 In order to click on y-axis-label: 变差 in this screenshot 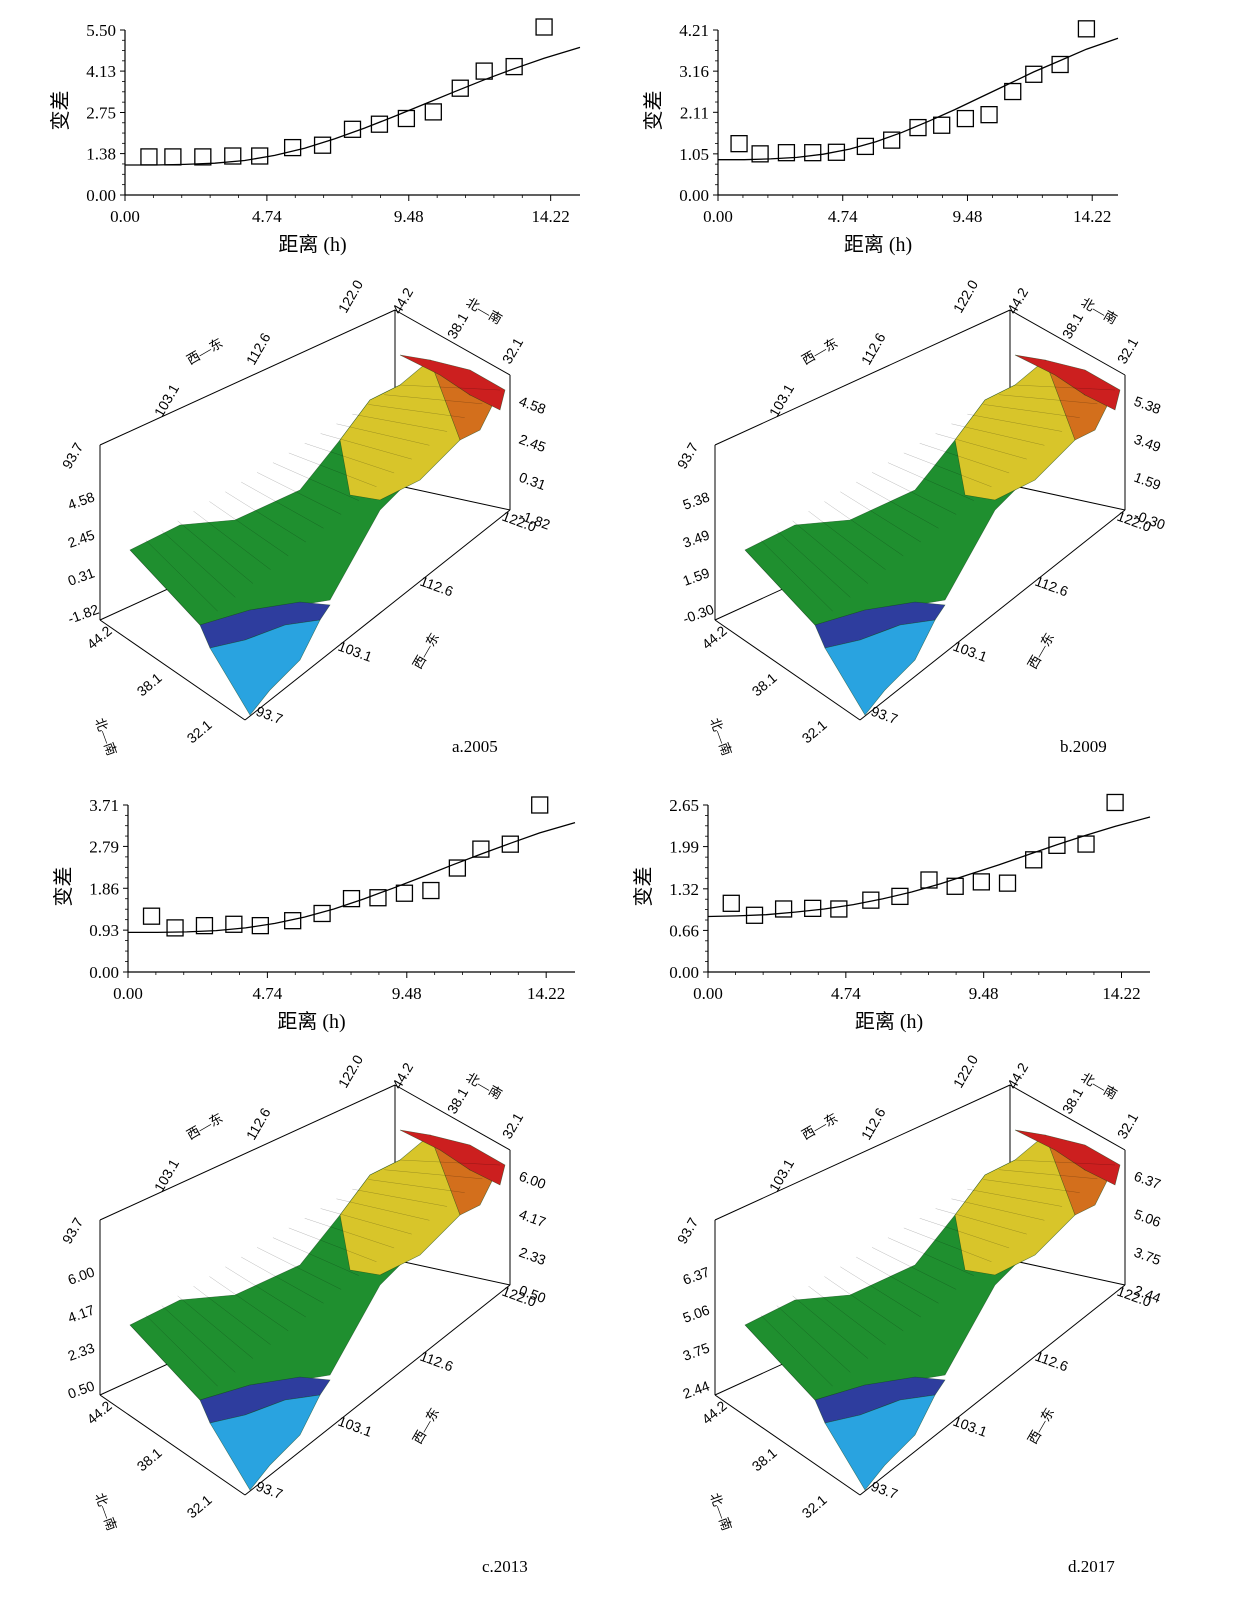, I will do `click(643, 887)`.